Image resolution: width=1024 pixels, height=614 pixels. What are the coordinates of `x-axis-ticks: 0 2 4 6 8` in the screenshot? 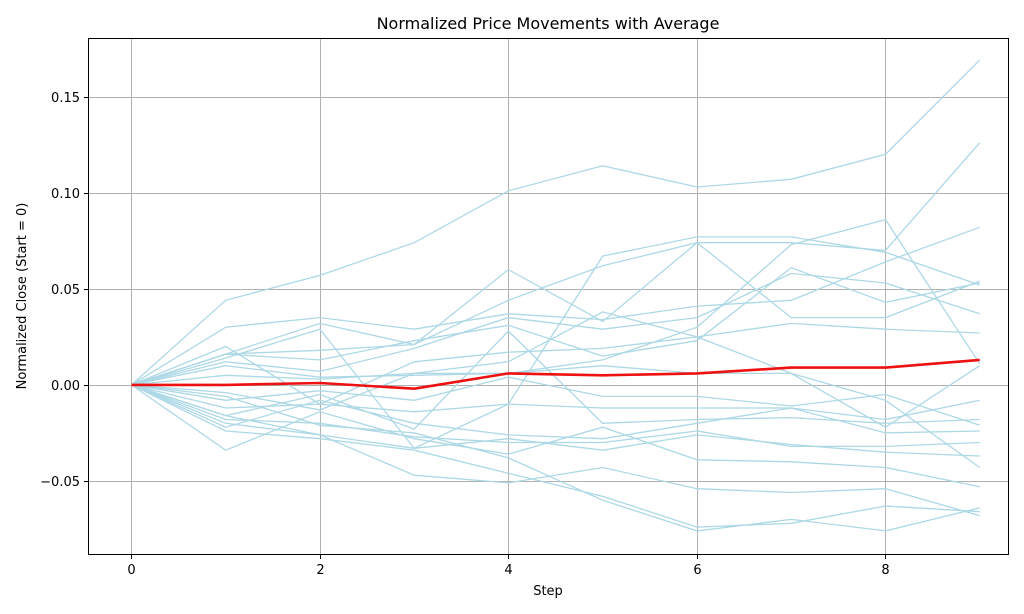 It's located at (508, 566).